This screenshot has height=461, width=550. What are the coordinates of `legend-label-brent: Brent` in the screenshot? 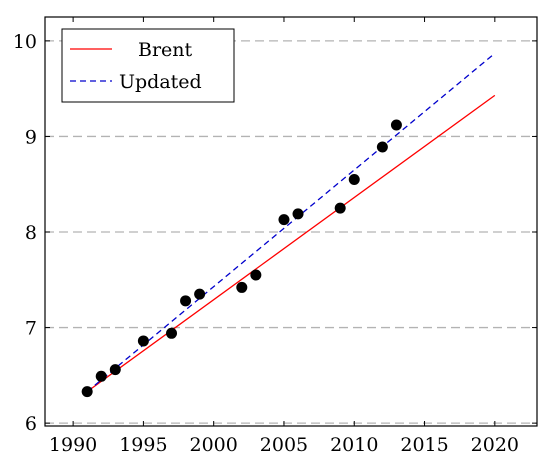 It's located at (165, 50).